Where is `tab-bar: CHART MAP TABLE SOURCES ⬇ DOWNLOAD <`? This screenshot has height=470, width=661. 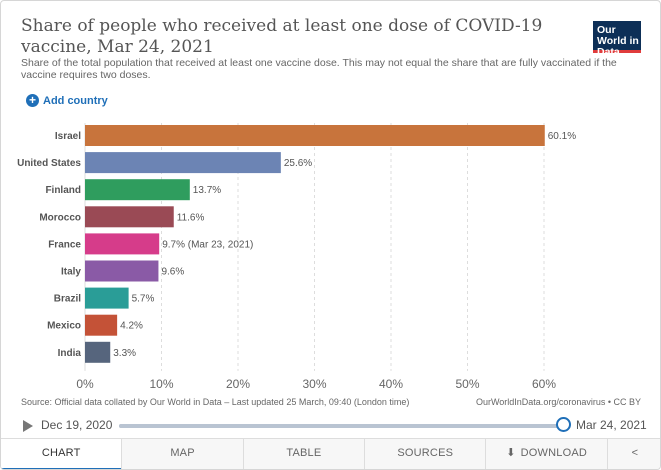 tab-bar: CHART MAP TABLE SOURCES ⬇ DOWNLOAD < is located at coordinates (330, 453).